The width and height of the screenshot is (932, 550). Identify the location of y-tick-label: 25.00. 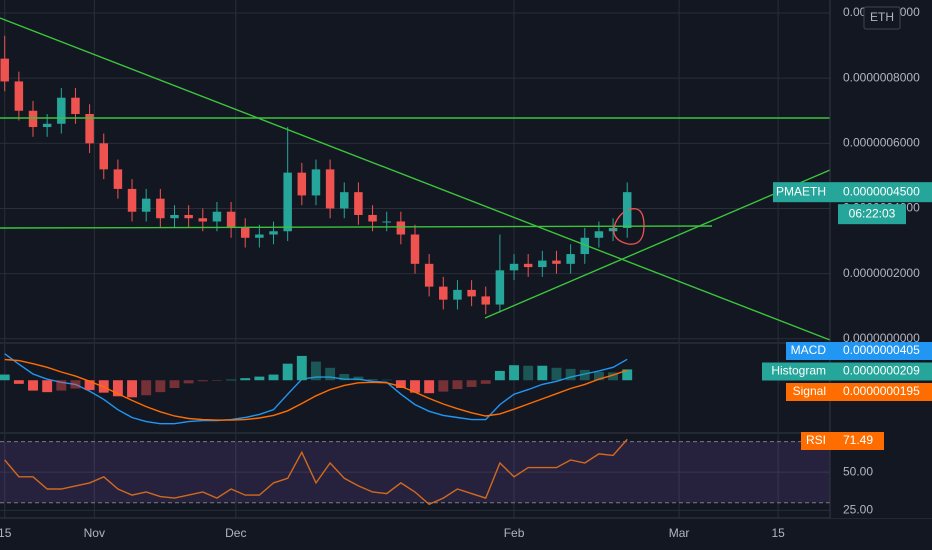
(858, 510).